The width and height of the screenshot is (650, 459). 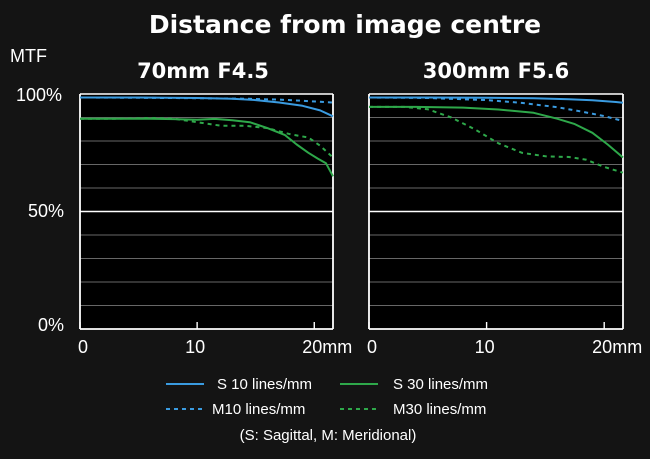 What do you see at coordinates (439, 409) in the screenshot?
I see `legend-label-m30: M30 lines/mm` at bounding box center [439, 409].